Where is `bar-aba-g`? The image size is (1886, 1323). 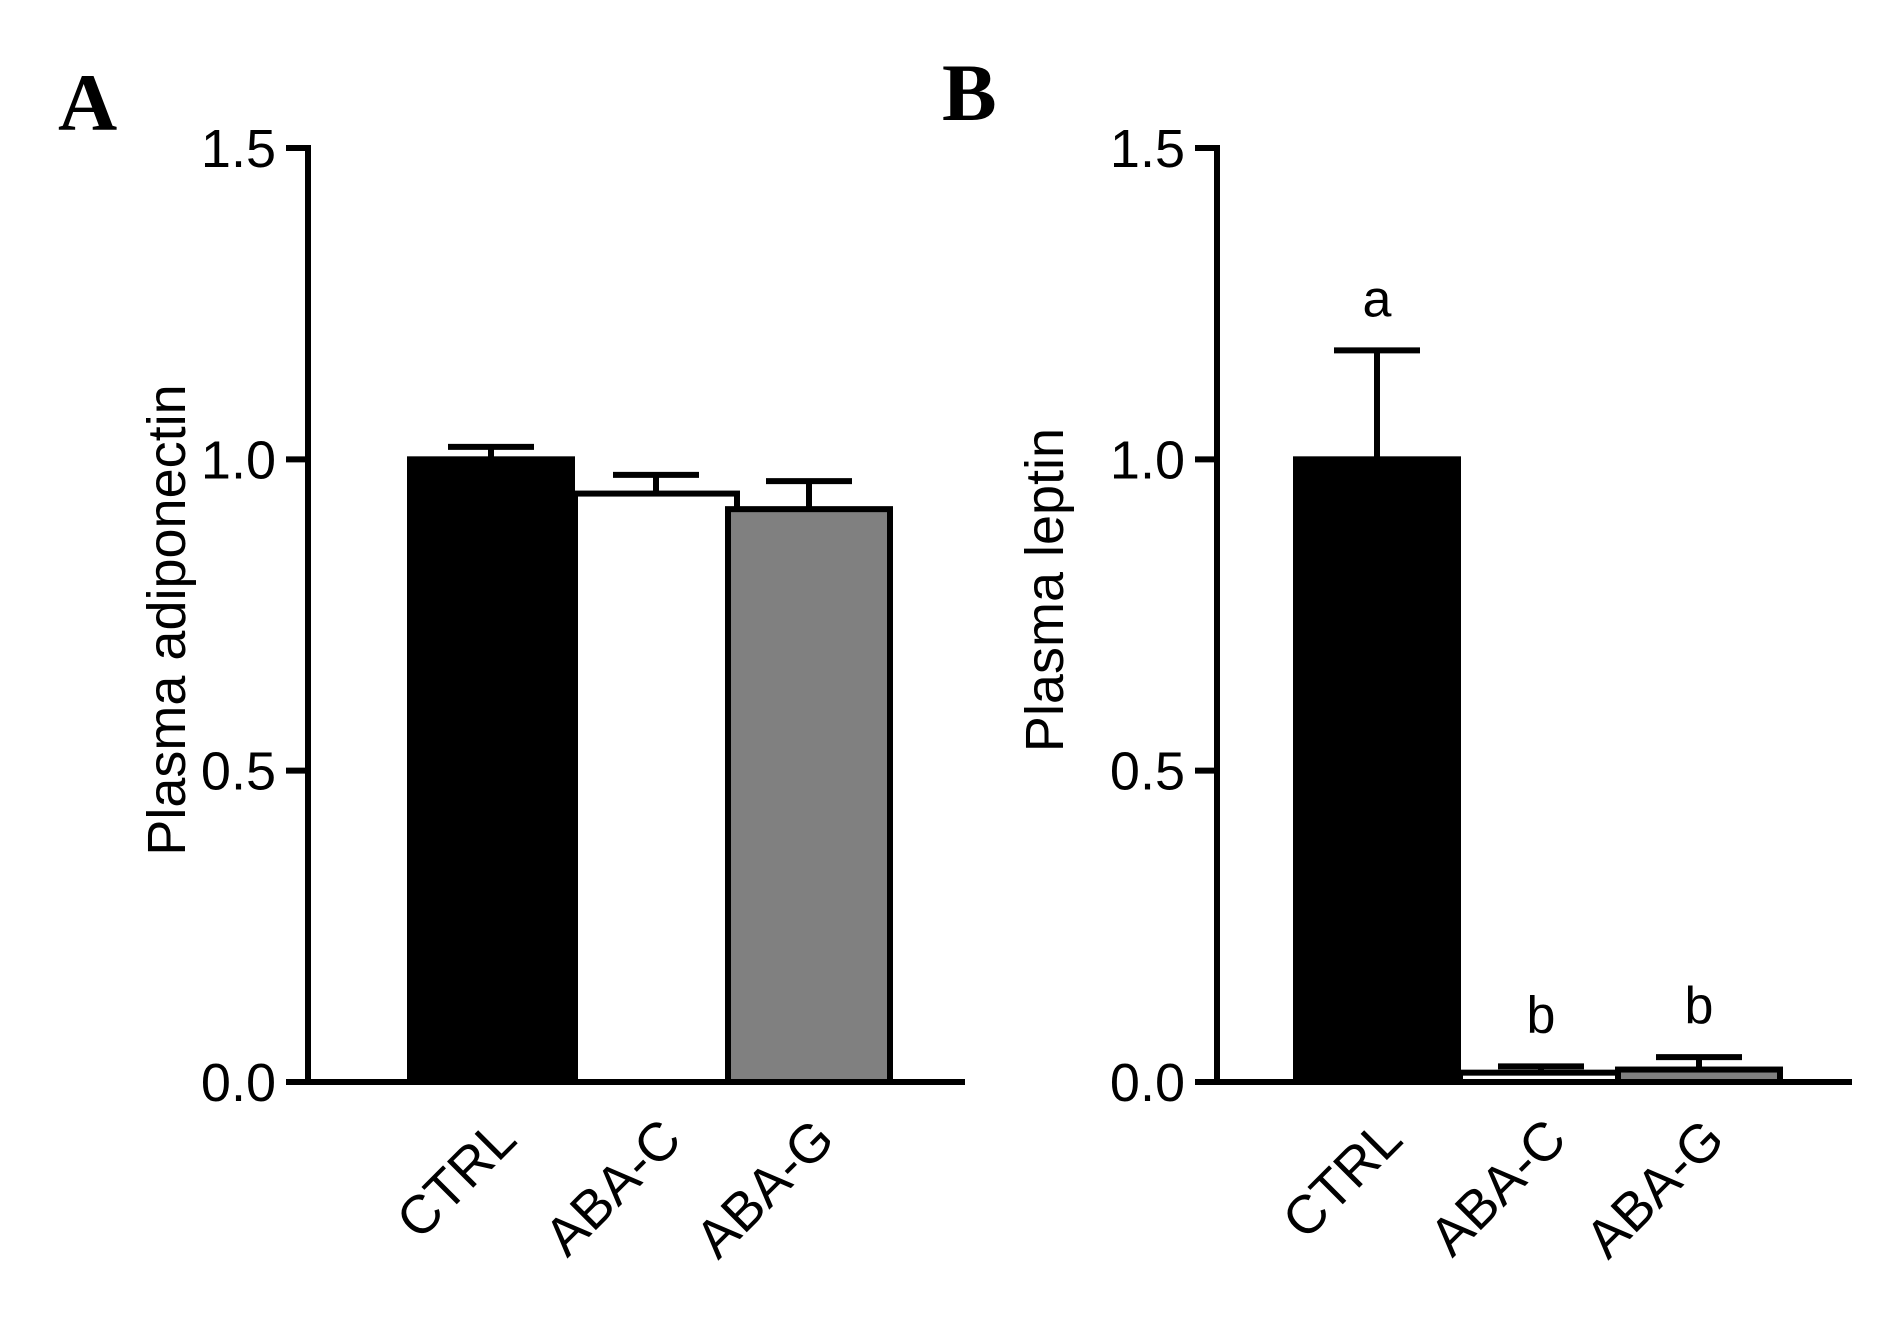
bar-aba-g is located at coordinates (809, 795).